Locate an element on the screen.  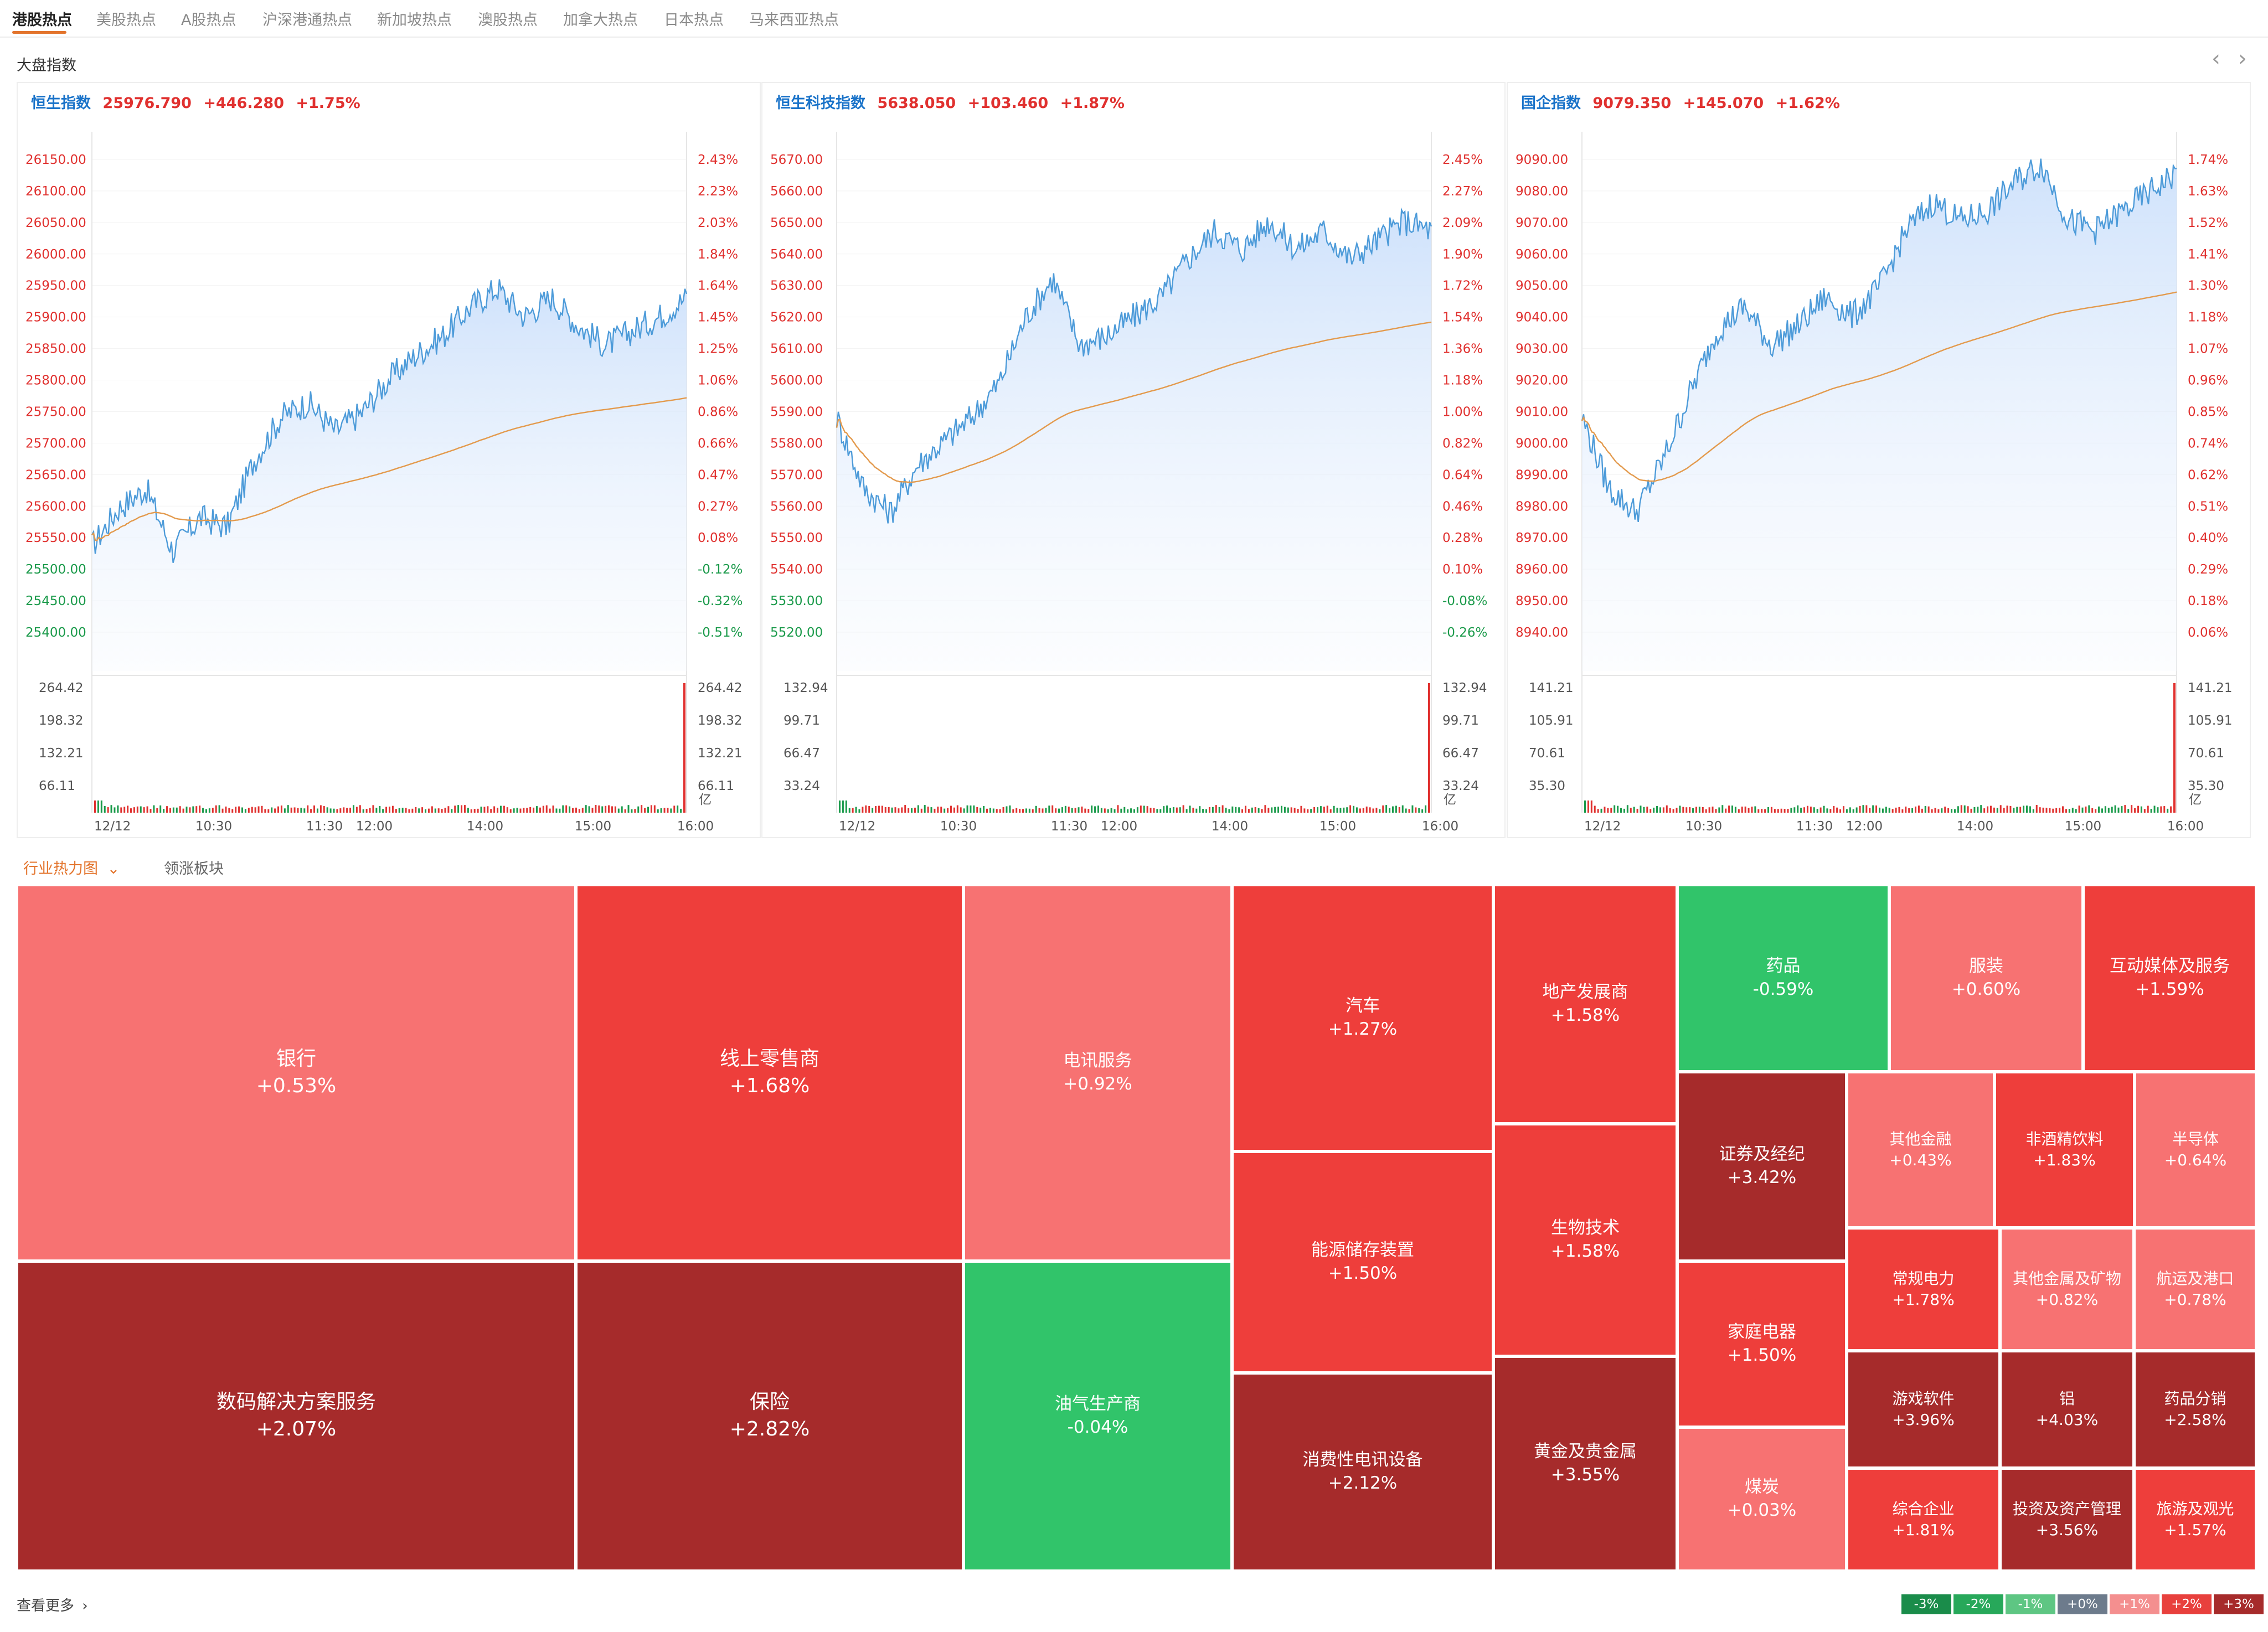
sector-tile: 非酒精饮料 +1.83% is located at coordinates (2064, 1150).